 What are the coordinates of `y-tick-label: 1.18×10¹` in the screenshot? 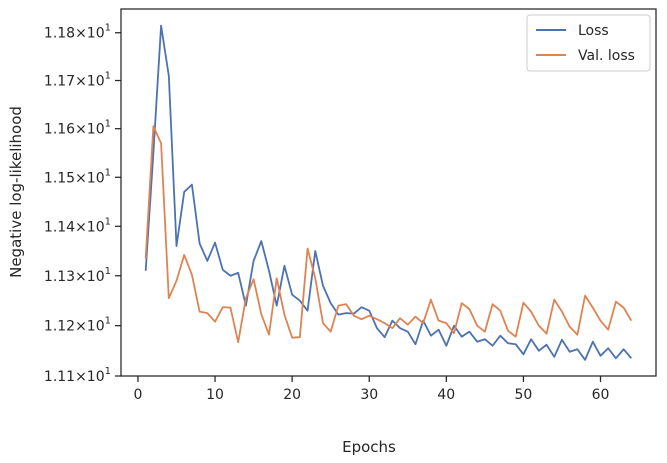 It's located at (77, 32).